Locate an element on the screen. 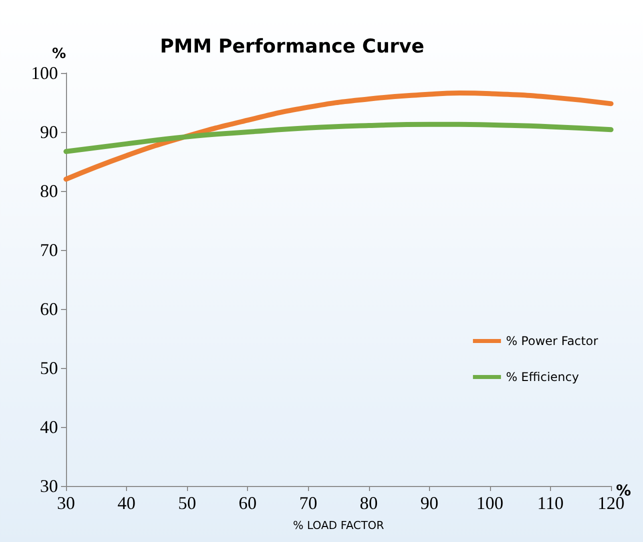  legend-label: % Power Factor is located at coordinates (552, 341).